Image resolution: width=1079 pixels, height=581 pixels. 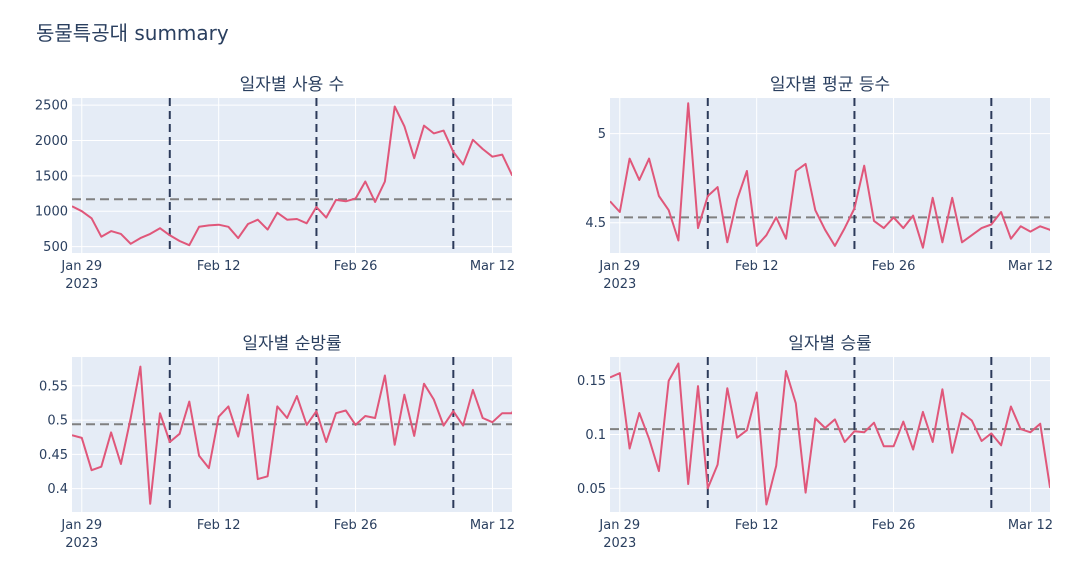 What do you see at coordinates (292, 85) in the screenshot?
I see `subplot-title: 일자별 사용 수` at bounding box center [292, 85].